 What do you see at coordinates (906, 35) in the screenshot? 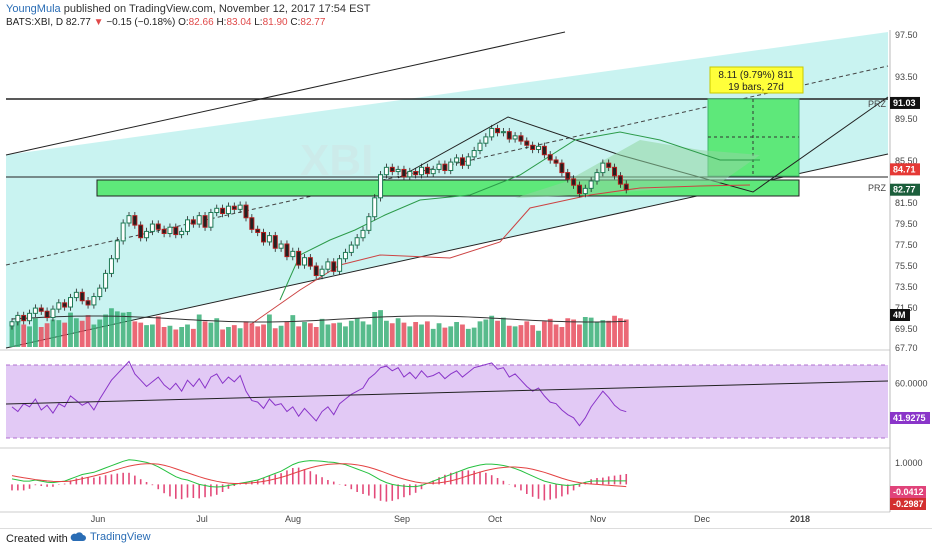
I see `price-tick-label: 97.50` at bounding box center [906, 35].